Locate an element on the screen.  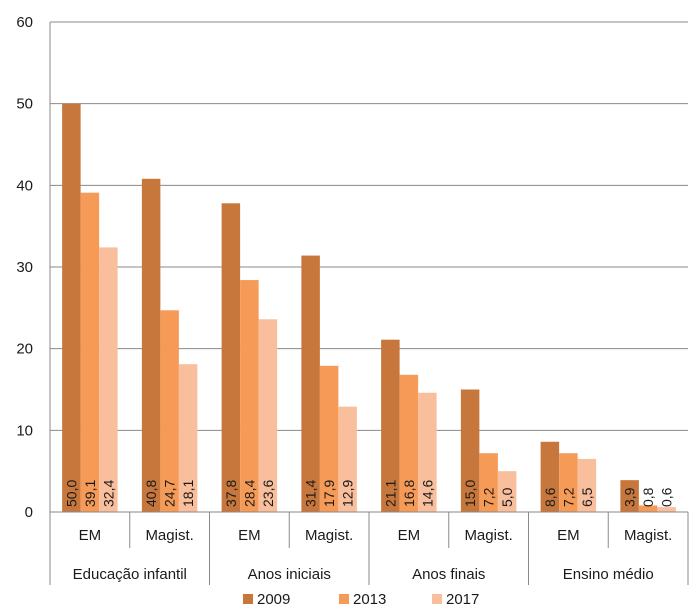
data-label: 15,0 is located at coordinates (470, 493).